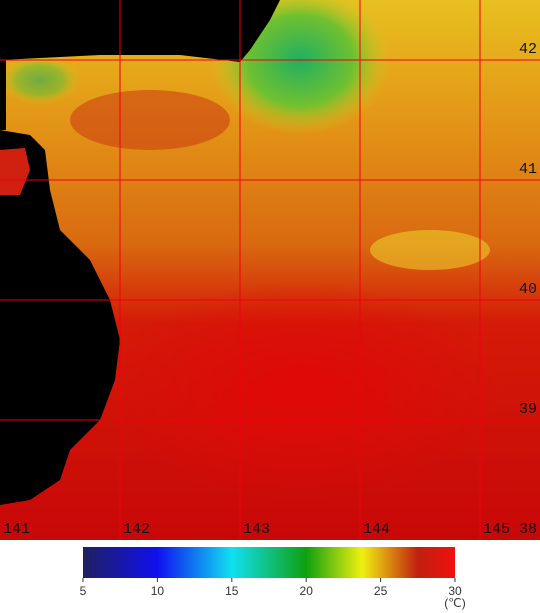  Describe the element at coordinates (528, 169) in the screenshot. I see `latitude-label: 41` at that location.